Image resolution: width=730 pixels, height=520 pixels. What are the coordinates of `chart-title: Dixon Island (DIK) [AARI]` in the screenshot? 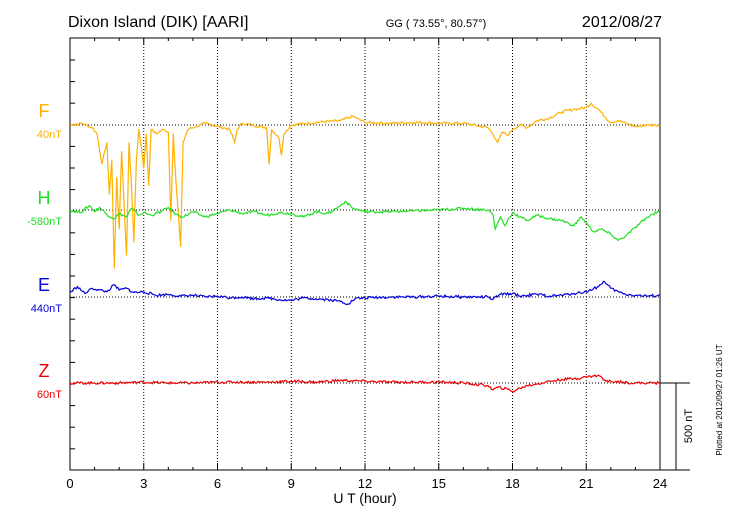 It's located at (158, 22).